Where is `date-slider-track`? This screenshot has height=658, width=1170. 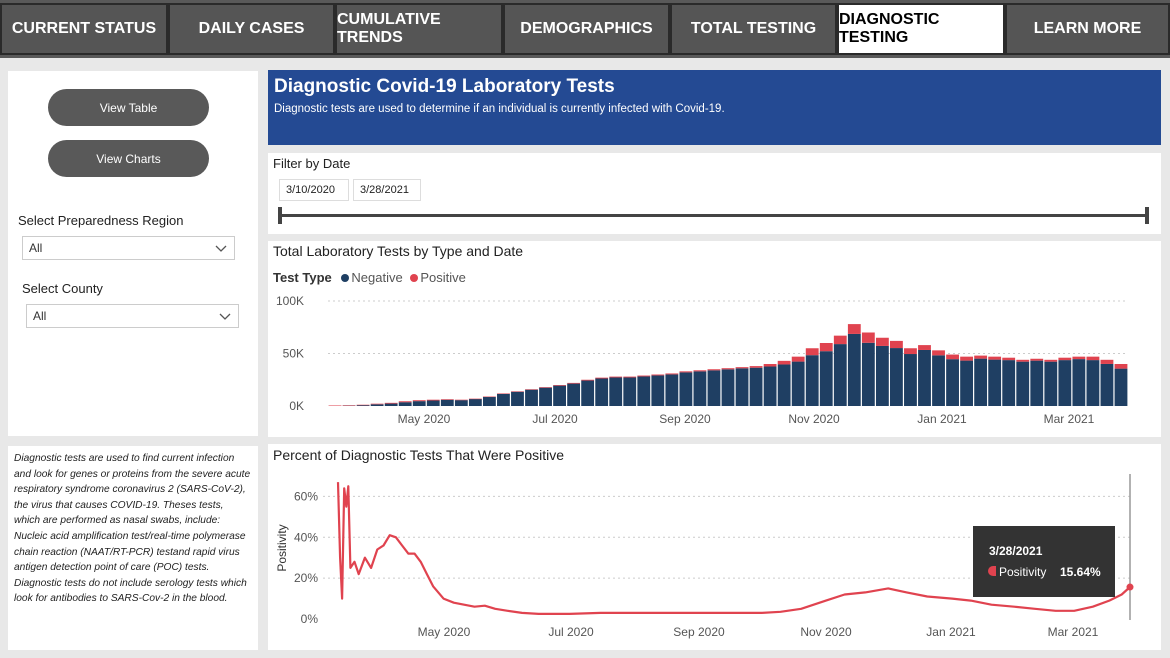
date-slider-track is located at coordinates (714, 215).